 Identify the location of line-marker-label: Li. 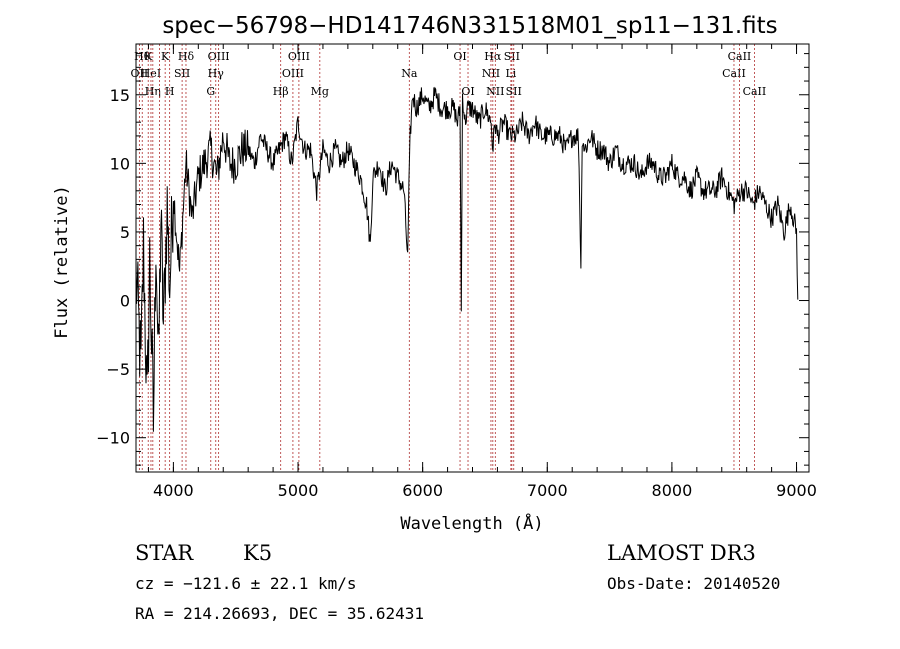
(510, 73).